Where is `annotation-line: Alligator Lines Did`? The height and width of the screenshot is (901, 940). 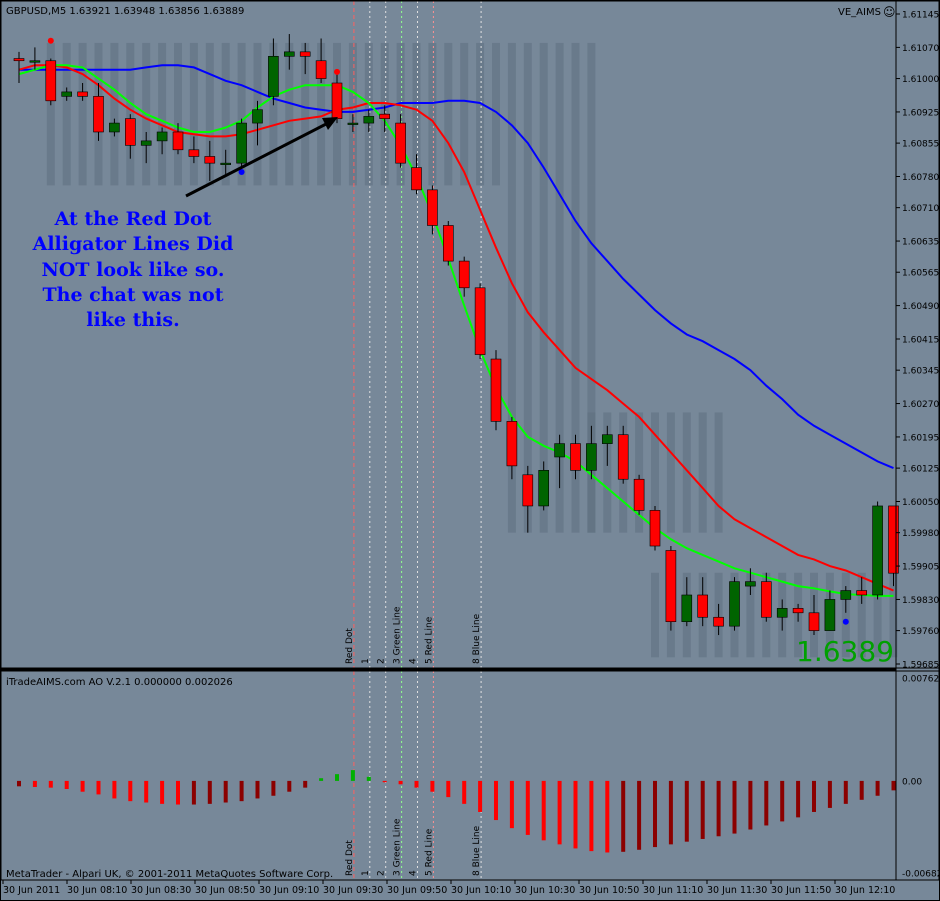
annotation-line: Alligator Lines Did is located at coordinates (133, 244).